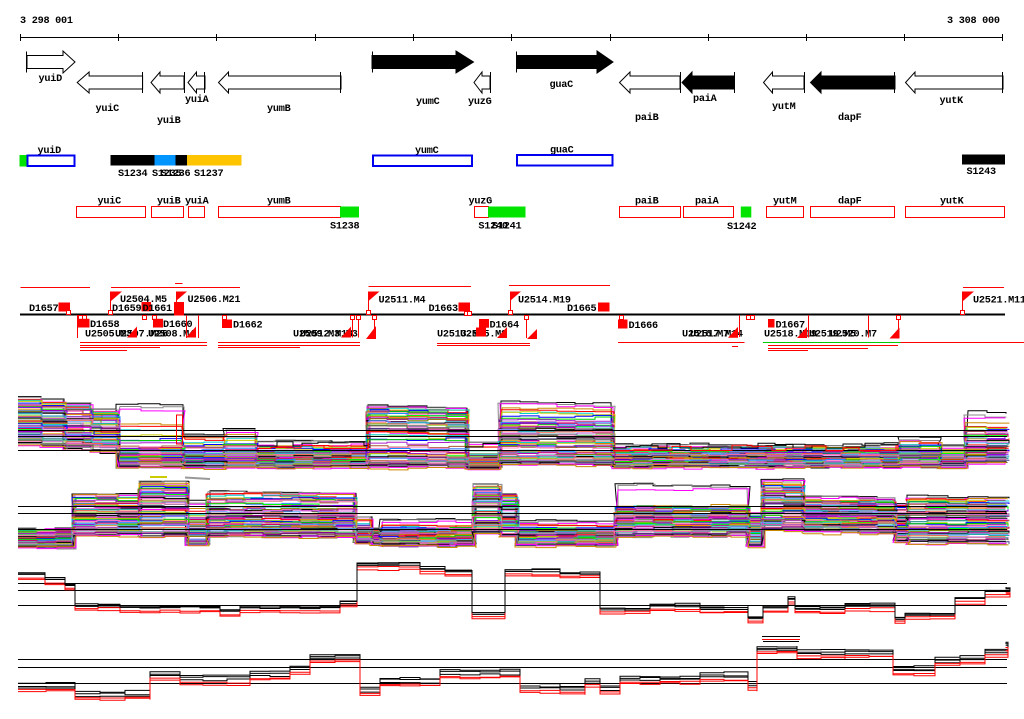 This screenshot has width=1024, height=719. Describe the element at coordinates (166, 174) in the screenshot. I see `svg-text: S1235` at that location.